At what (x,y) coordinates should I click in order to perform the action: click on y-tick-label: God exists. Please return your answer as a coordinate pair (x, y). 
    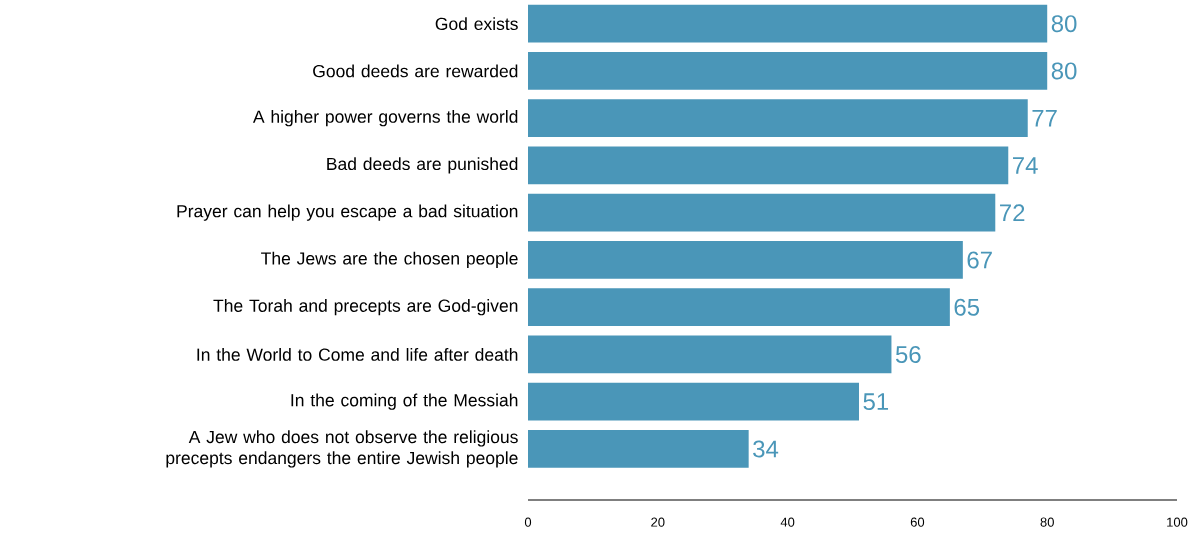
    Looking at the image, I should click on (476, 24).